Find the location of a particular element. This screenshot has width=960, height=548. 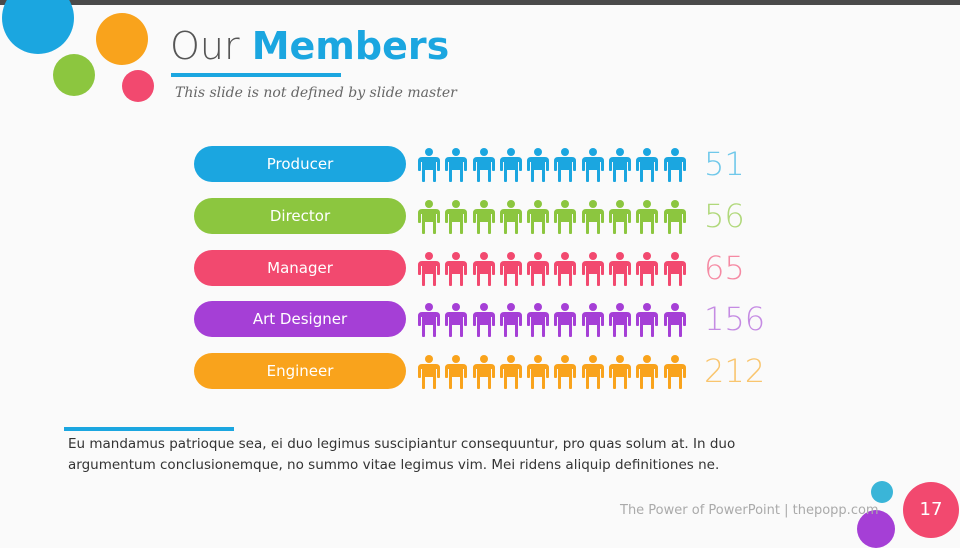

title-bold: Members is located at coordinates (350, 46).